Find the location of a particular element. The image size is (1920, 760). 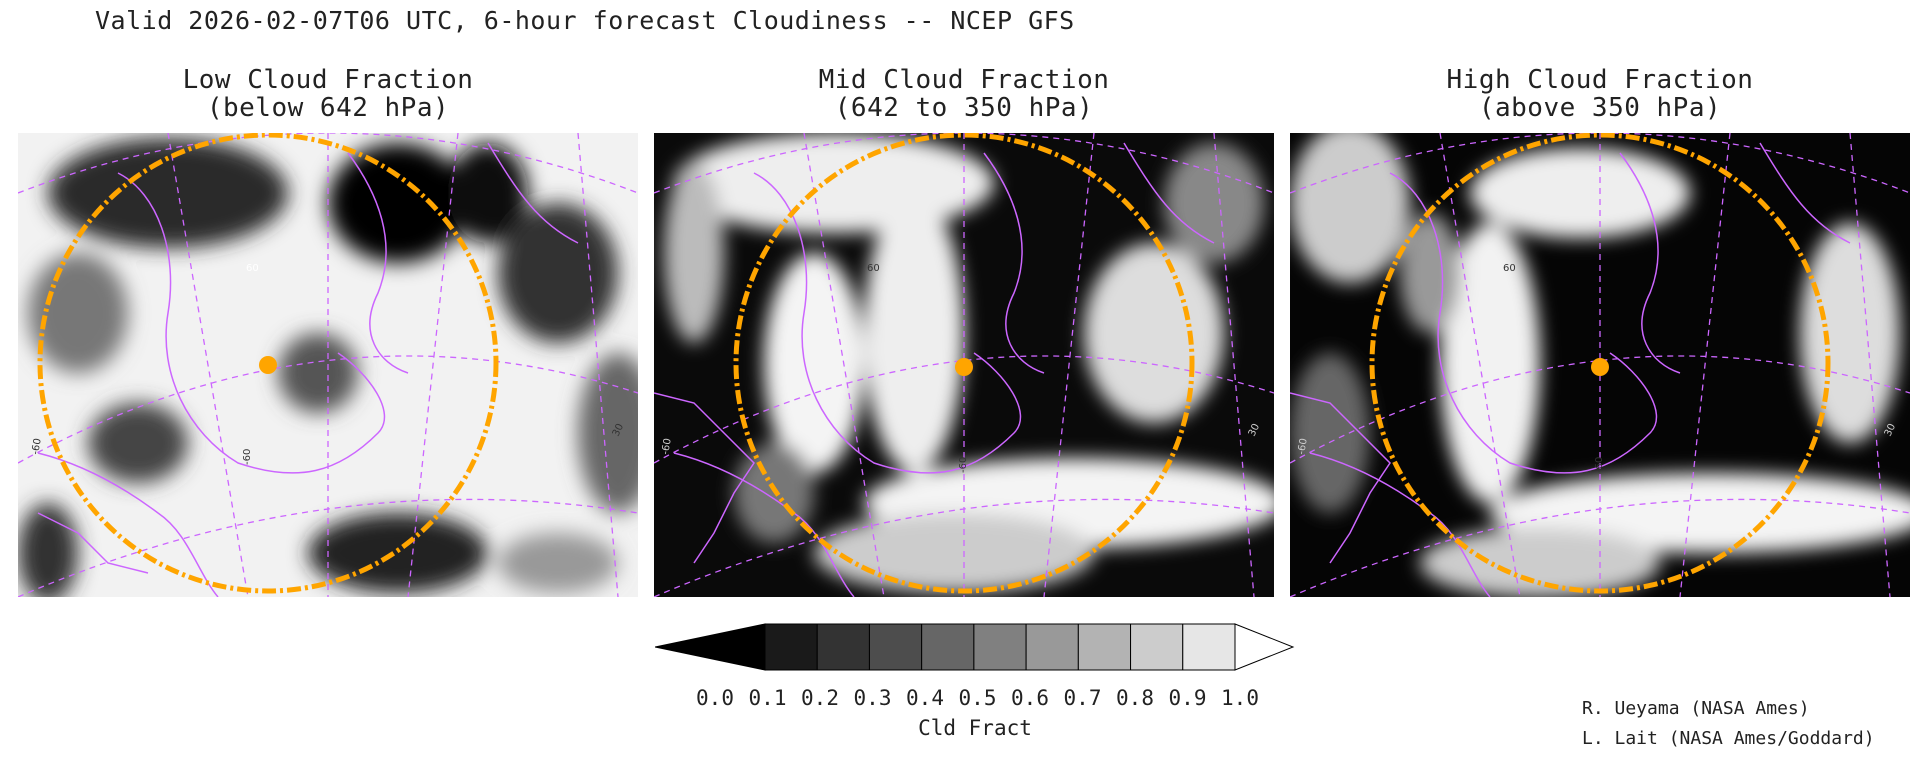

colorbar-ticks: 0.0 0.1 0.2 0.3 0.4 0.5 0.6 0.7 0.8 0.9 1.0 is located at coordinates (960, 699).